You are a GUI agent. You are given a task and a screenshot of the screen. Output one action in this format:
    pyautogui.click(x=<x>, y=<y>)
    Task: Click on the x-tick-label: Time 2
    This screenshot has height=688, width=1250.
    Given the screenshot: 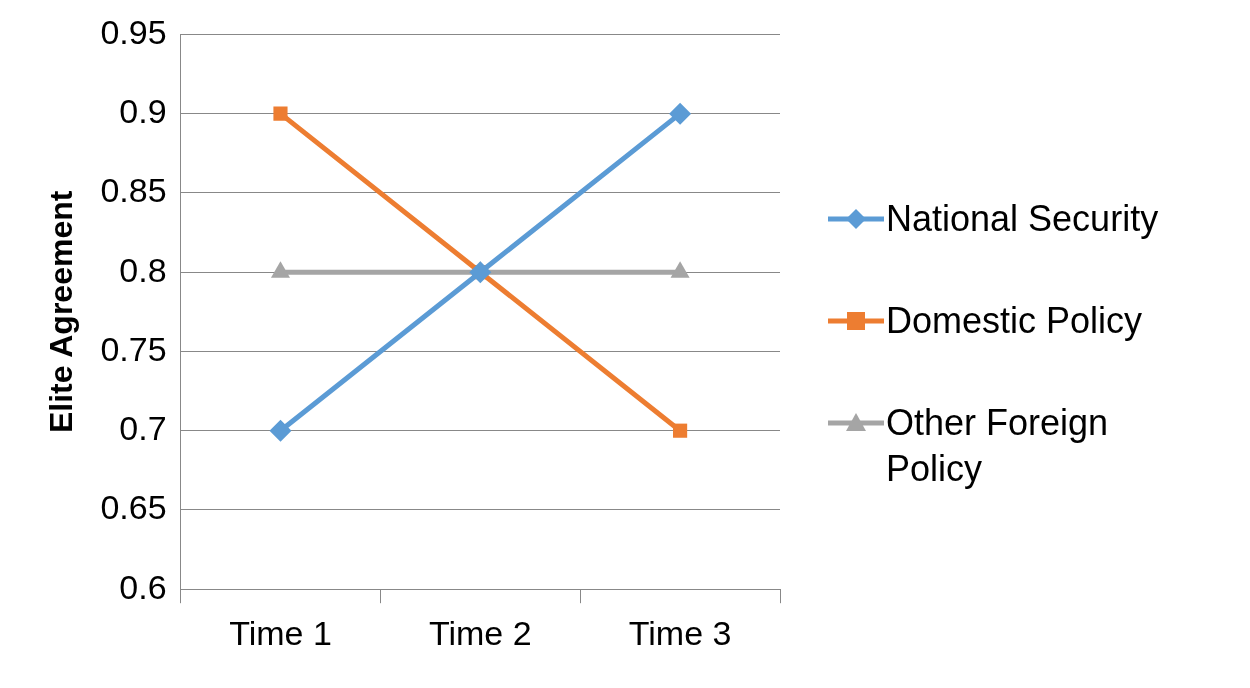 What is the action you would take?
    pyautogui.click(x=480, y=632)
    